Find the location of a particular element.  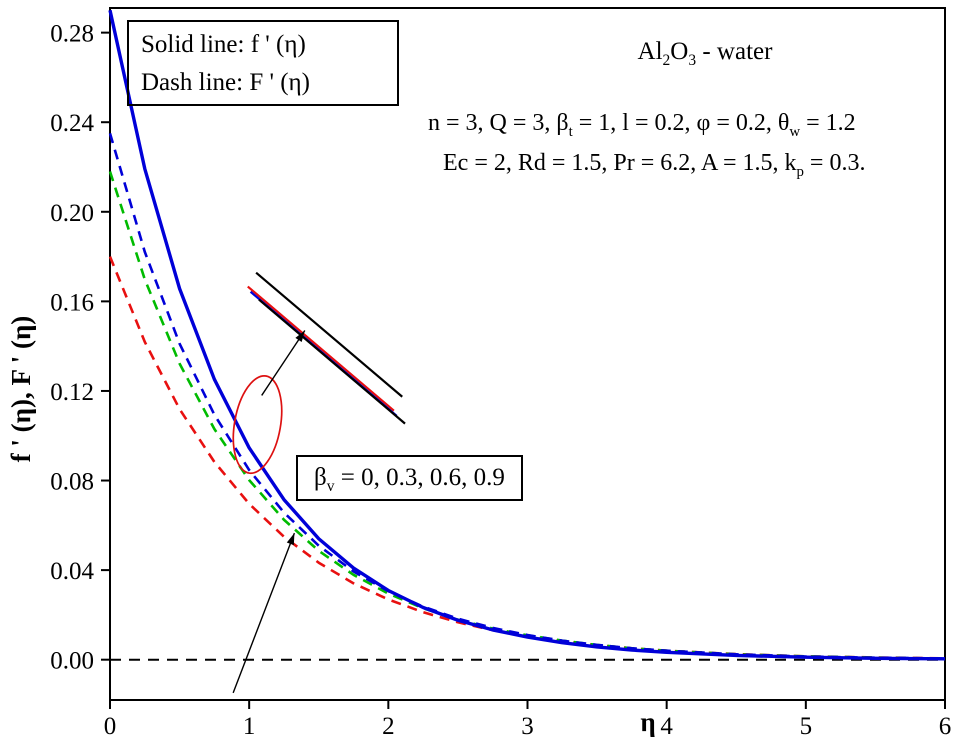

highlight-ellipse is located at coordinates (257, 425).